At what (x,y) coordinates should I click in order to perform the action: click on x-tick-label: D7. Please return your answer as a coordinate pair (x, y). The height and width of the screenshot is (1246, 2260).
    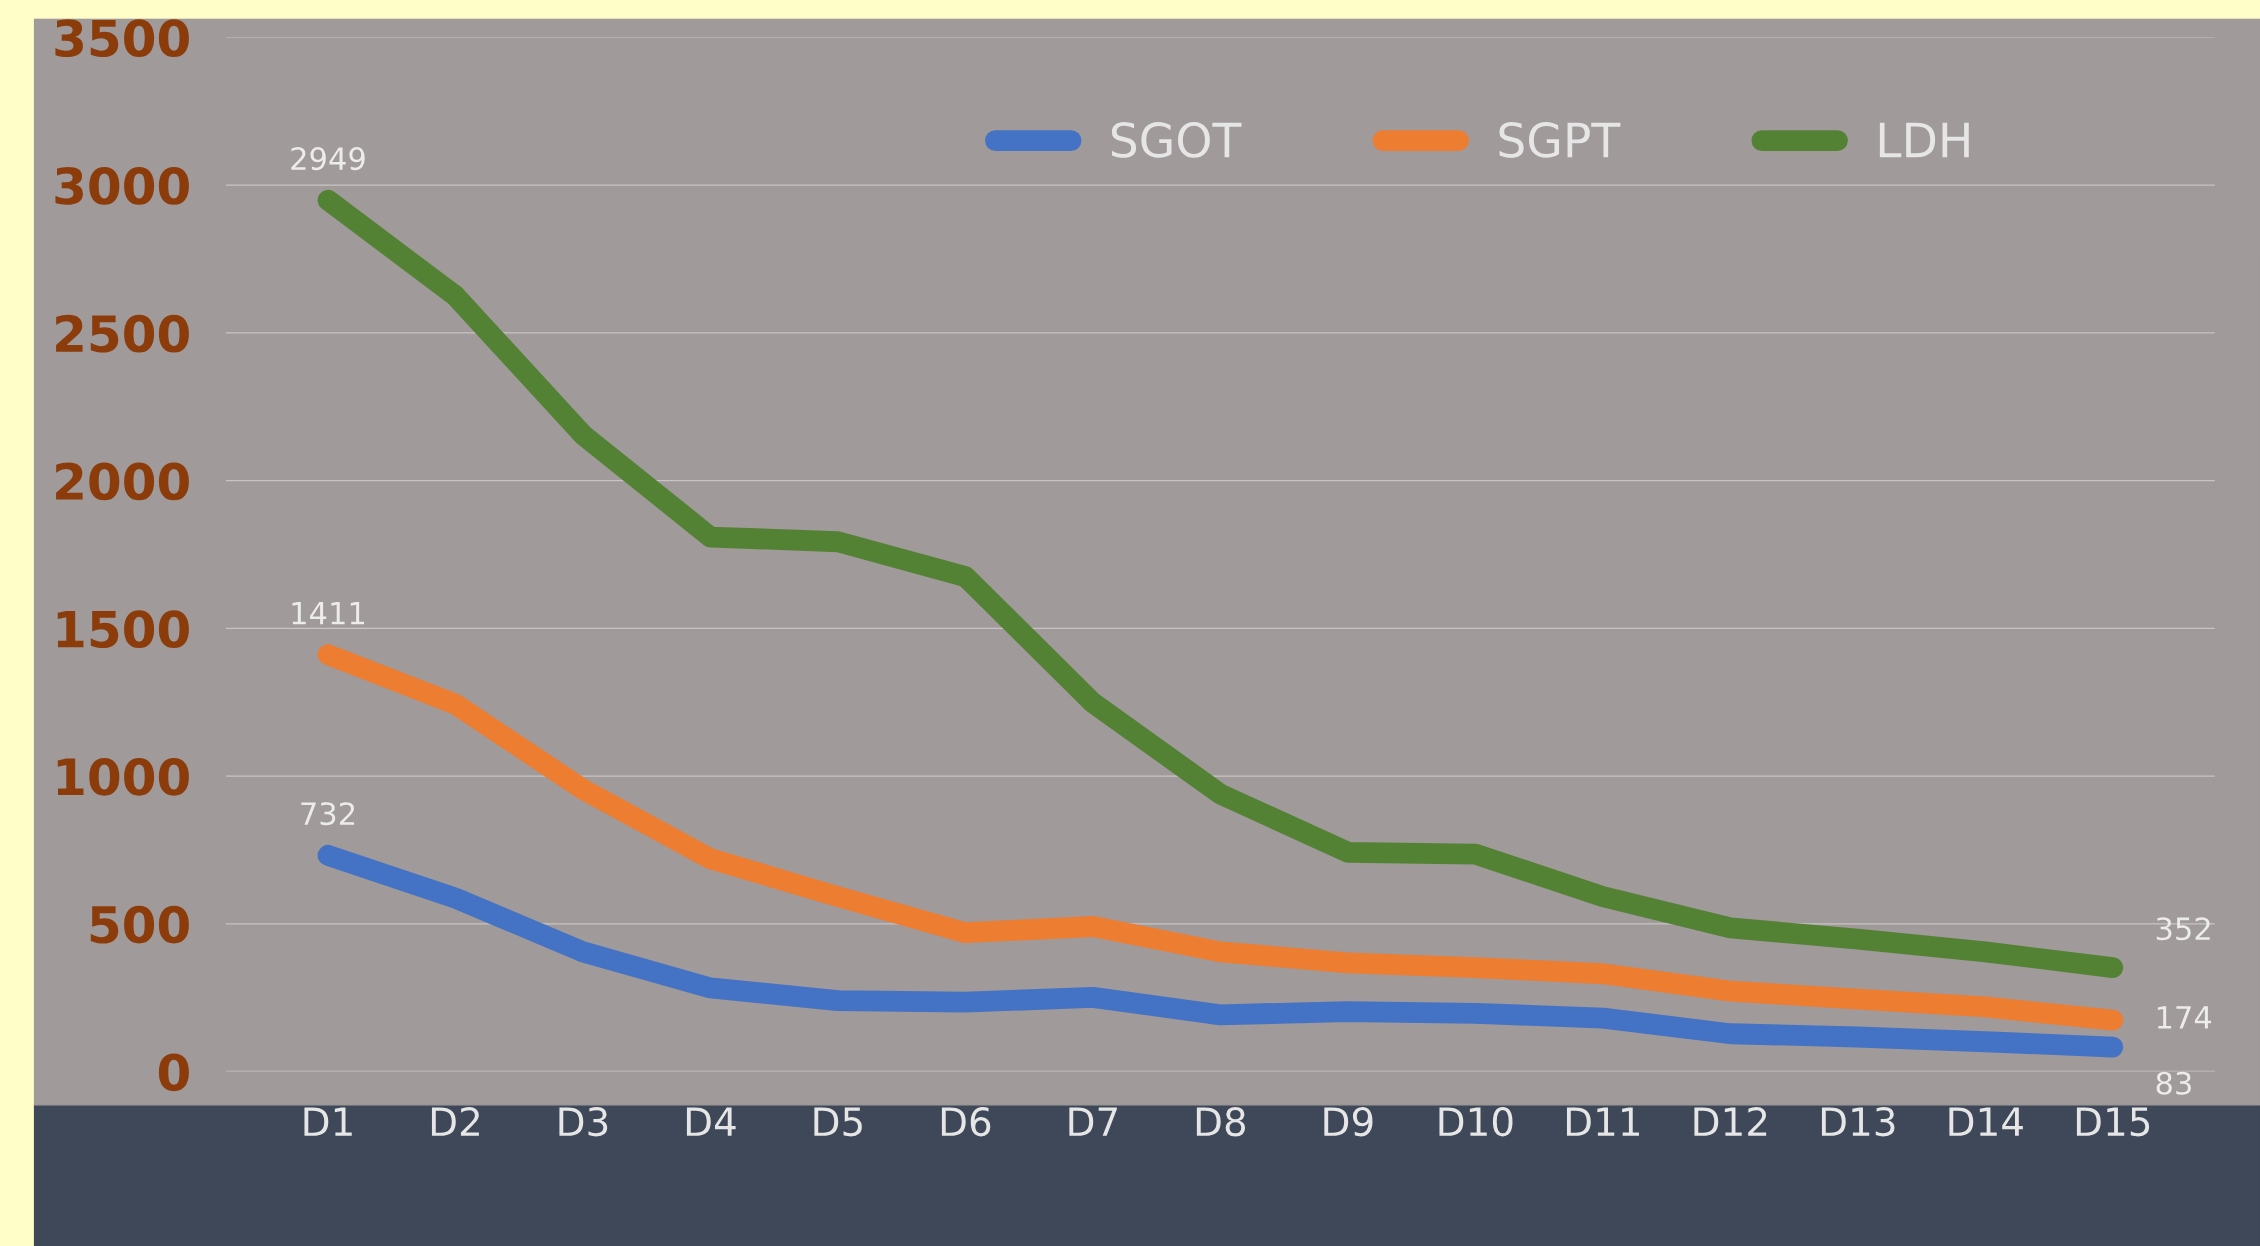
    Looking at the image, I should click on (1093, 1121).